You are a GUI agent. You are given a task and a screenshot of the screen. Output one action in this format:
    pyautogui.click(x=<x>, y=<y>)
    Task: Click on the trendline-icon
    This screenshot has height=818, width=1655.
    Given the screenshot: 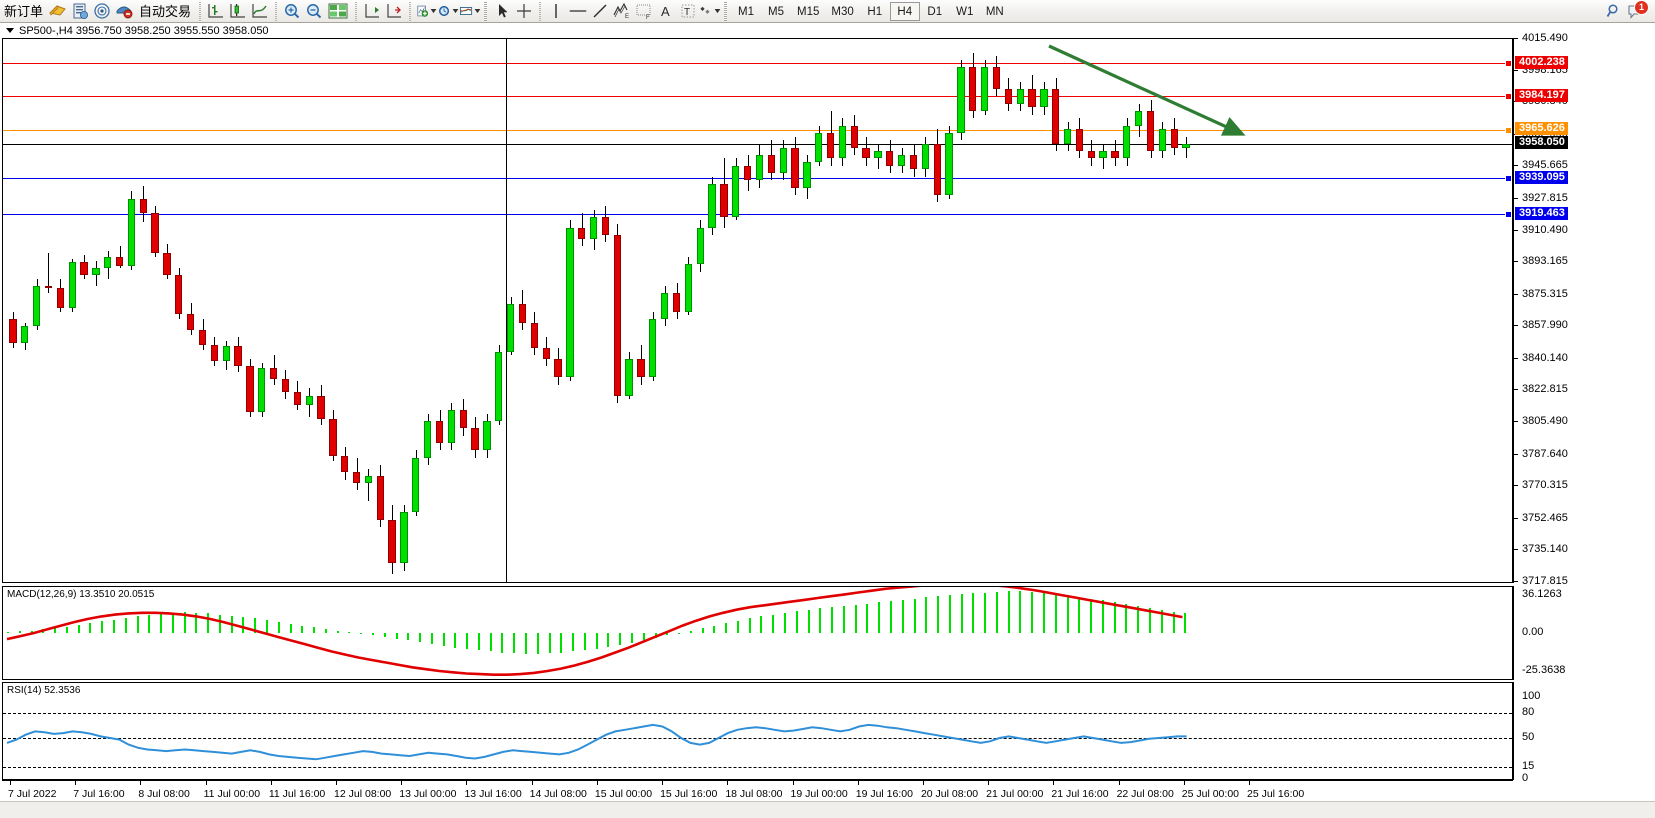 What is the action you would take?
    pyautogui.click(x=600, y=11)
    